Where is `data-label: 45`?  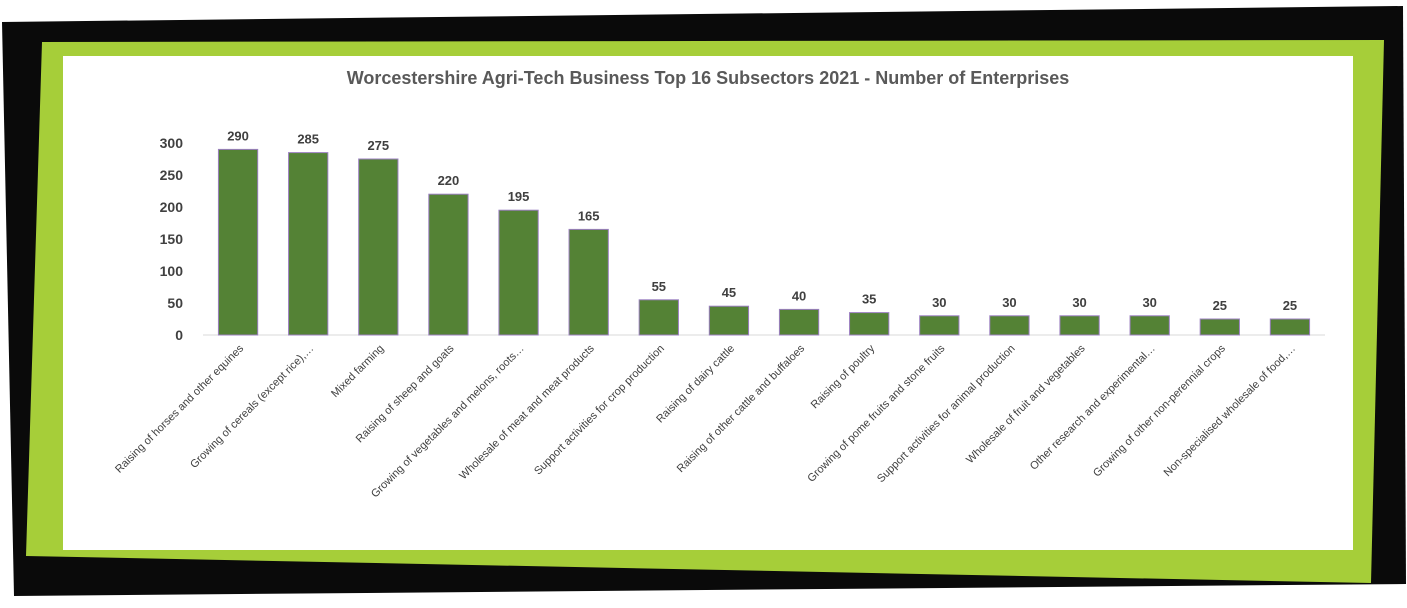
data-label: 45 is located at coordinates (729, 292).